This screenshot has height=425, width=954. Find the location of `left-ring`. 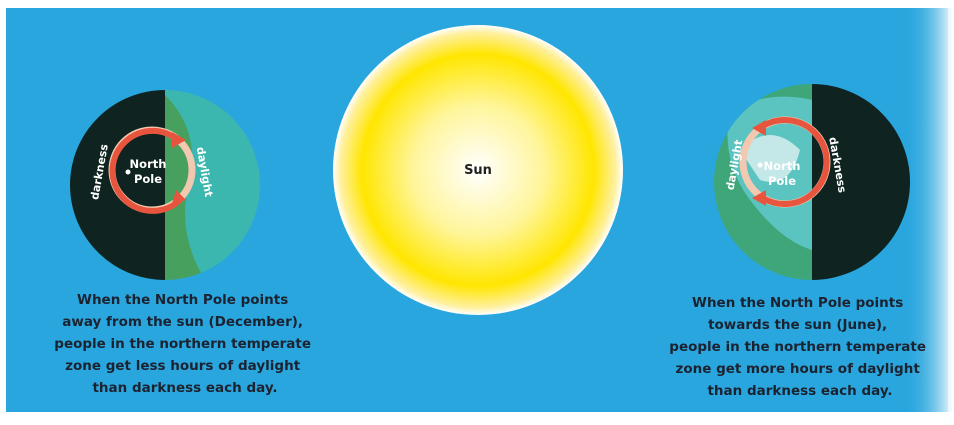

left-ring is located at coordinates (152, 170).